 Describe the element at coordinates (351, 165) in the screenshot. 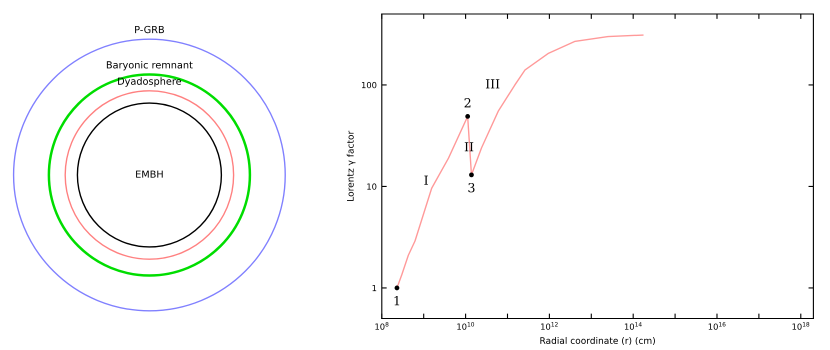

I see `y-axis-title: Lorentz γ factor` at that location.